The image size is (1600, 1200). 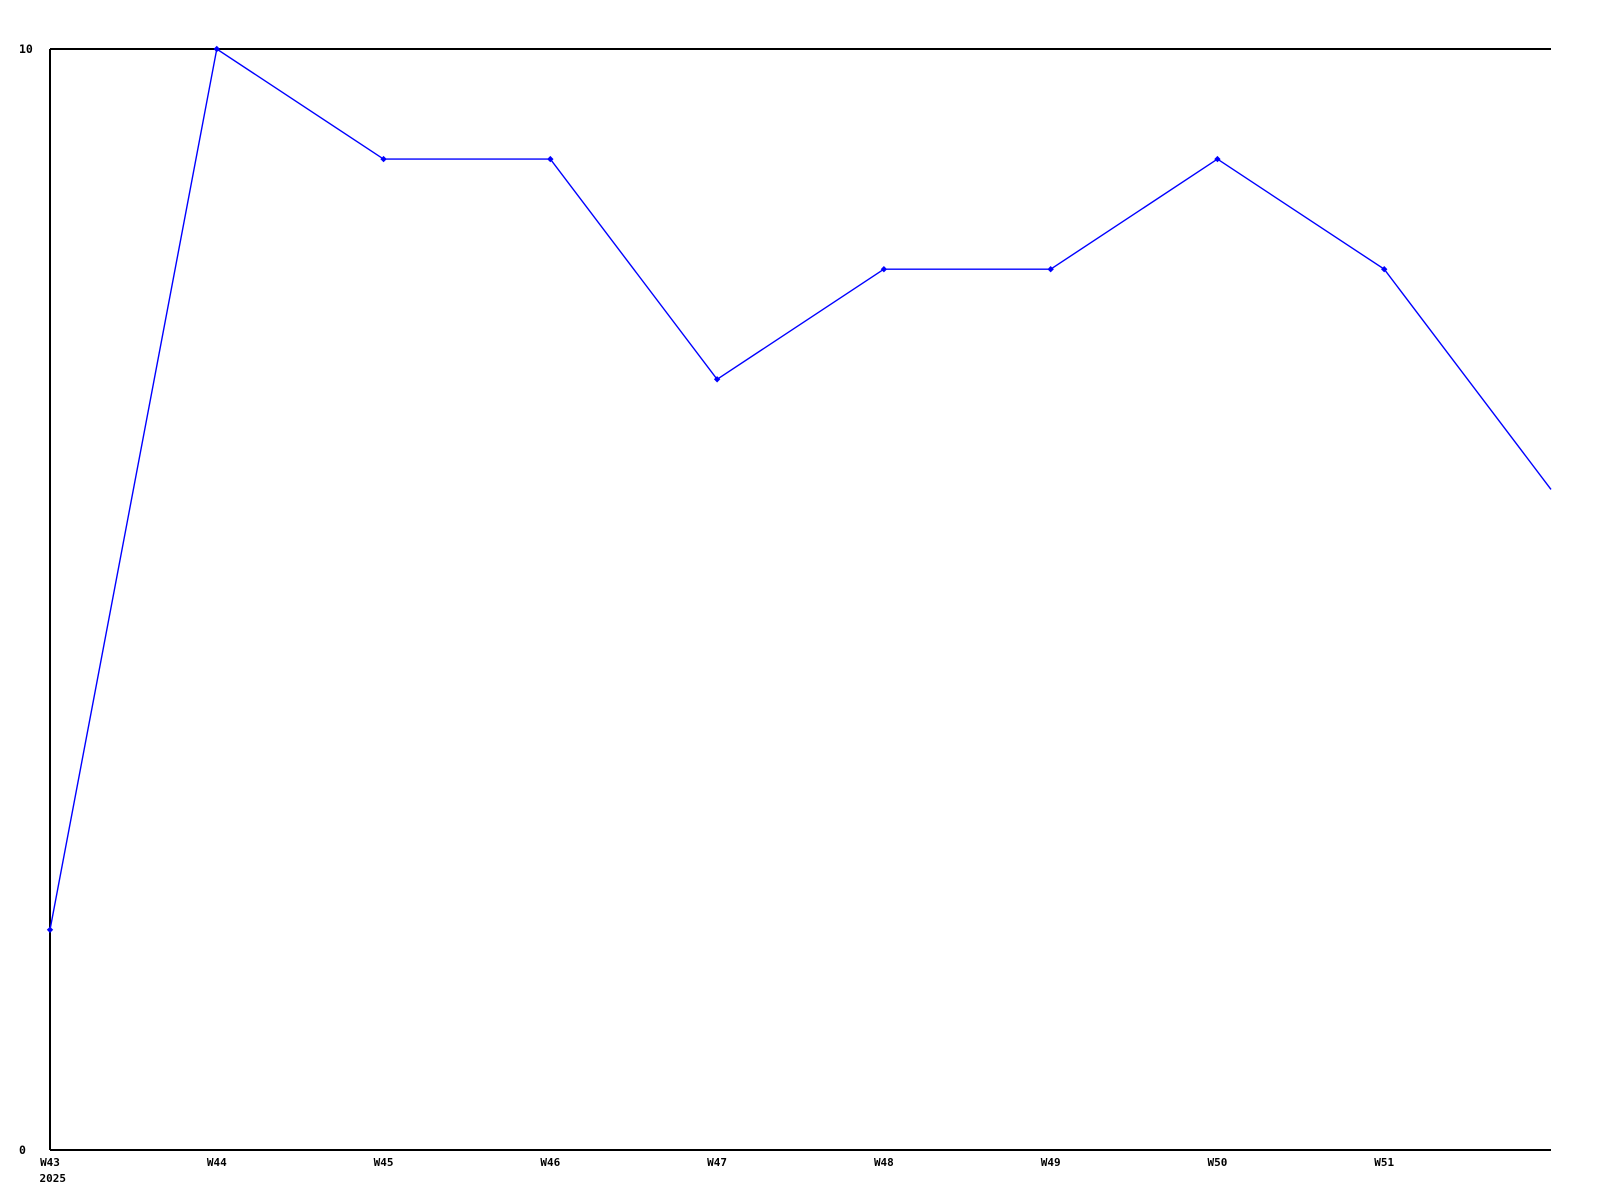 I want to click on x-axis-label-w45: W45, so click(x=384, y=1162).